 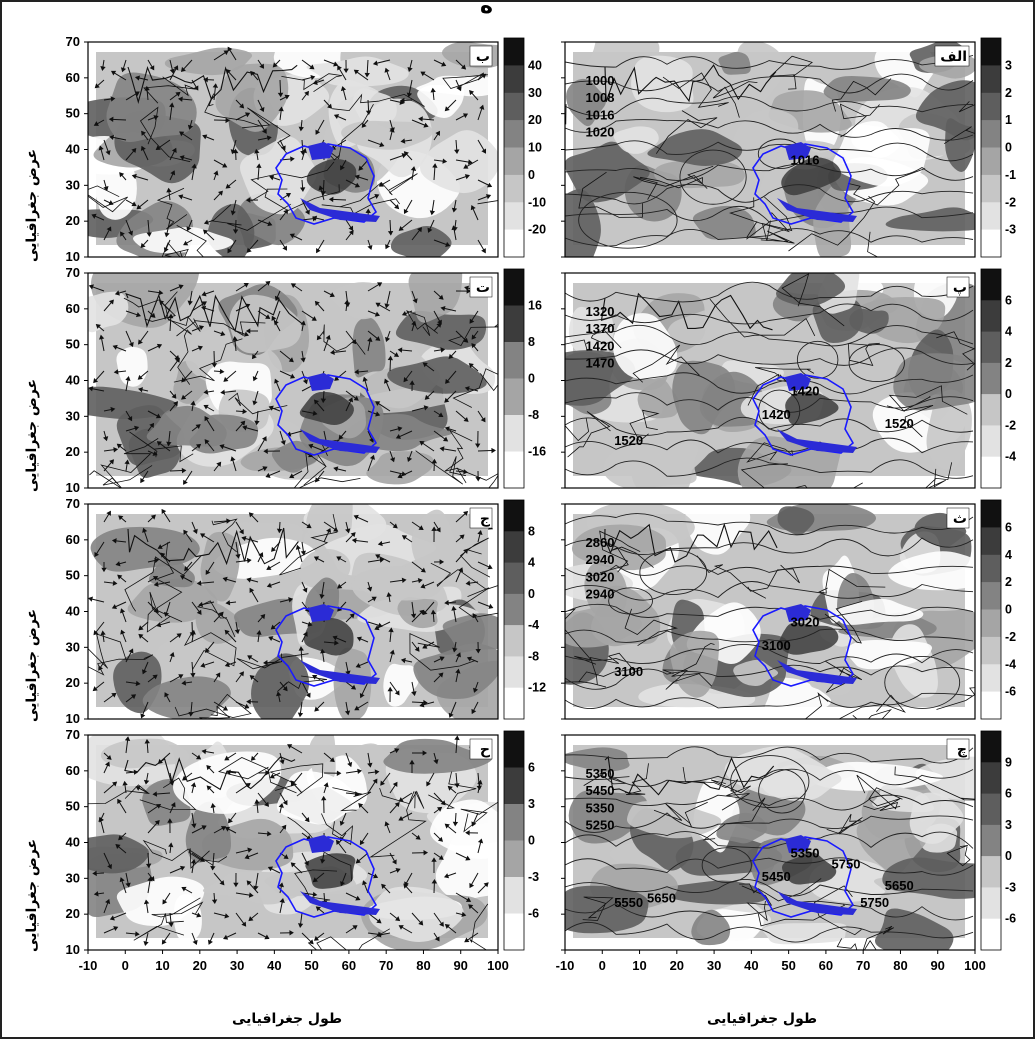 I want to click on x-tick-label: 10, so click(x=639, y=965).